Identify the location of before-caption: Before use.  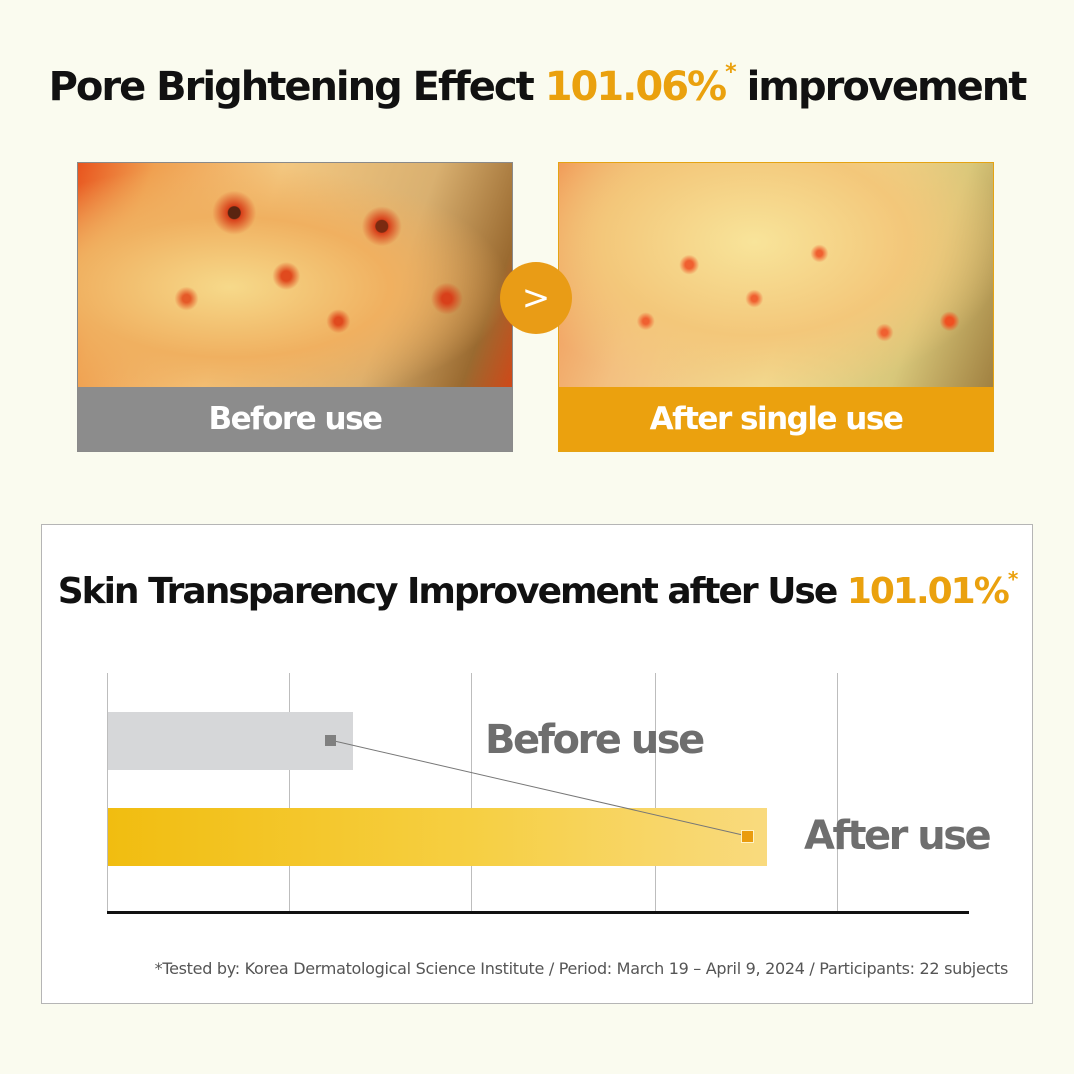
(295, 419).